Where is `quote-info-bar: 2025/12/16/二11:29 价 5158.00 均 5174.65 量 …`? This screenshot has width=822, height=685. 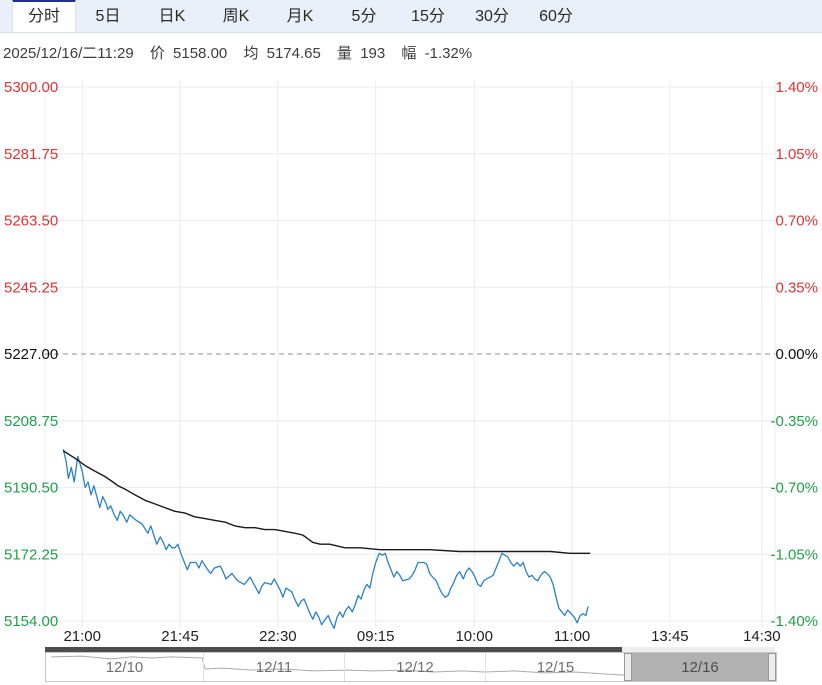 quote-info-bar: 2025/12/16/二11:29 价 5158.00 均 5174.65 量 … is located at coordinates (411, 53).